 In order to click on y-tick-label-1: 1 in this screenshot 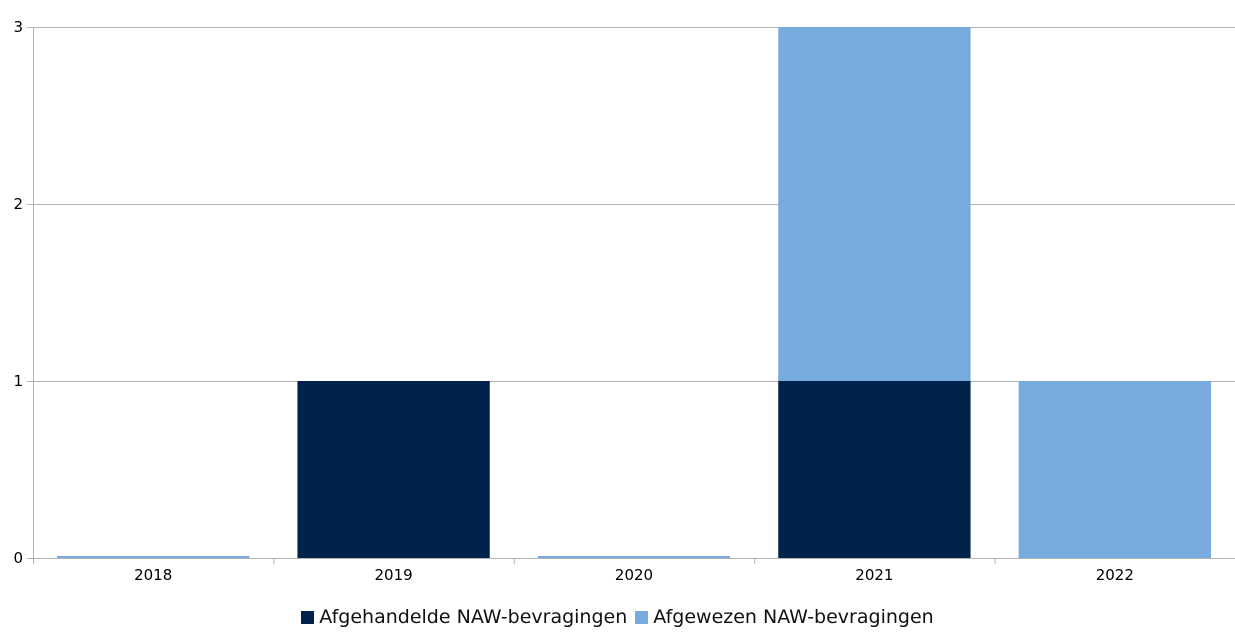, I will do `click(18, 381)`.